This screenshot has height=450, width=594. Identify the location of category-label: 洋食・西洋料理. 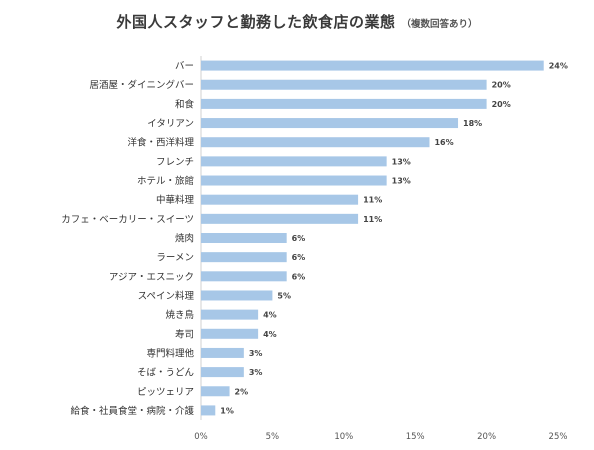
(160, 143).